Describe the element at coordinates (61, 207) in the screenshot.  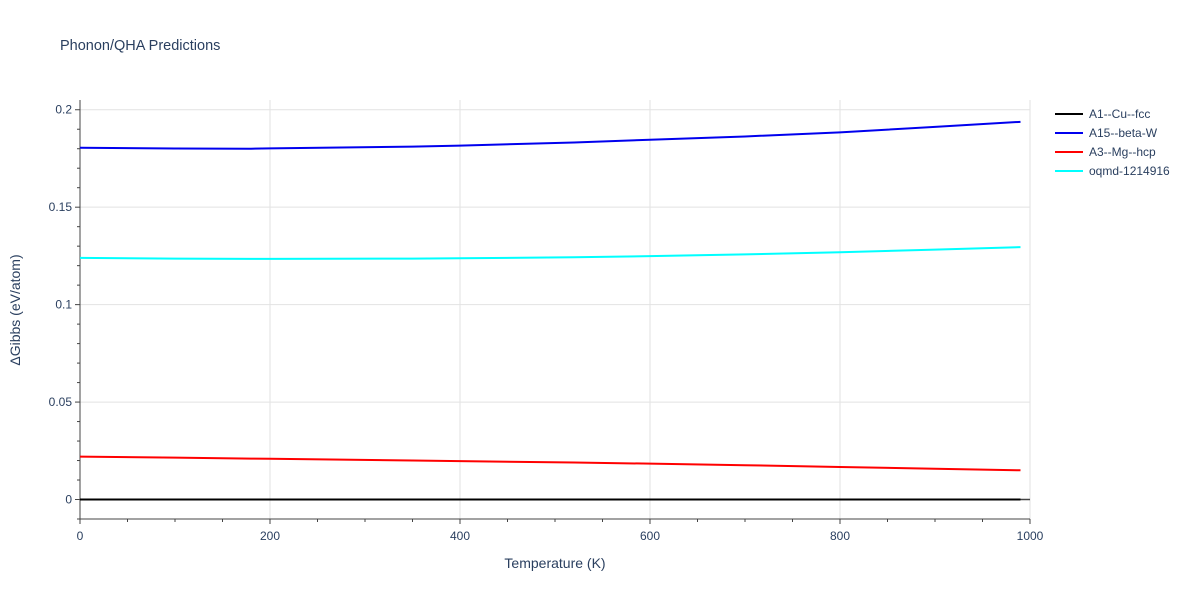
I see `y-tick-label: 0.15` at that location.